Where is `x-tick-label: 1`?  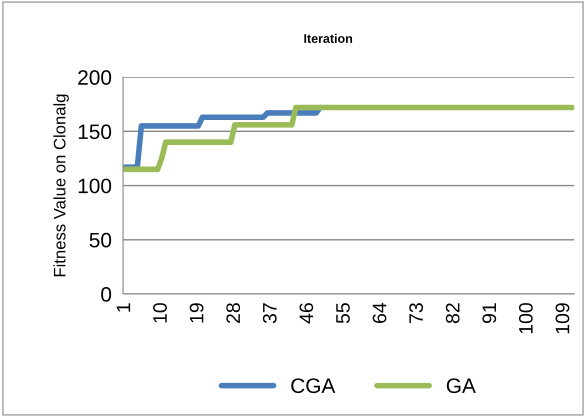 x-tick-label: 1 is located at coordinates (123, 307).